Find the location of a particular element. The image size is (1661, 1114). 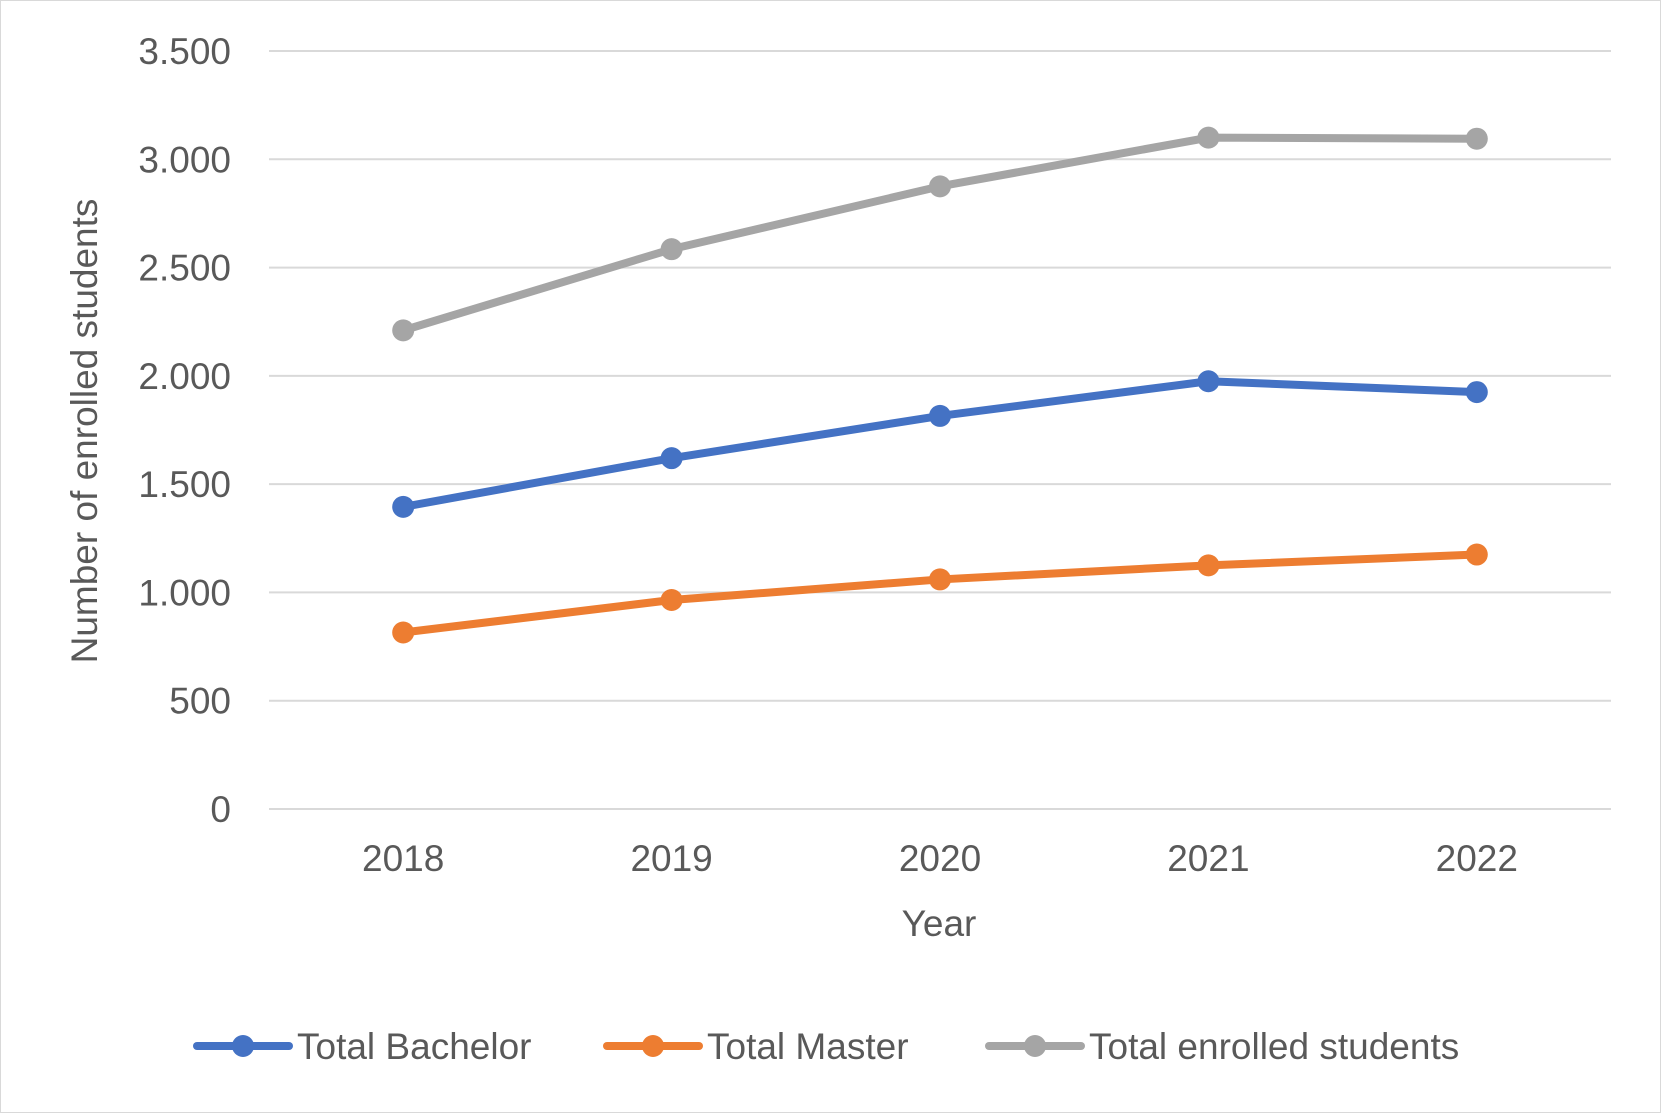

x-tick-label: 2022 is located at coordinates (1477, 858).